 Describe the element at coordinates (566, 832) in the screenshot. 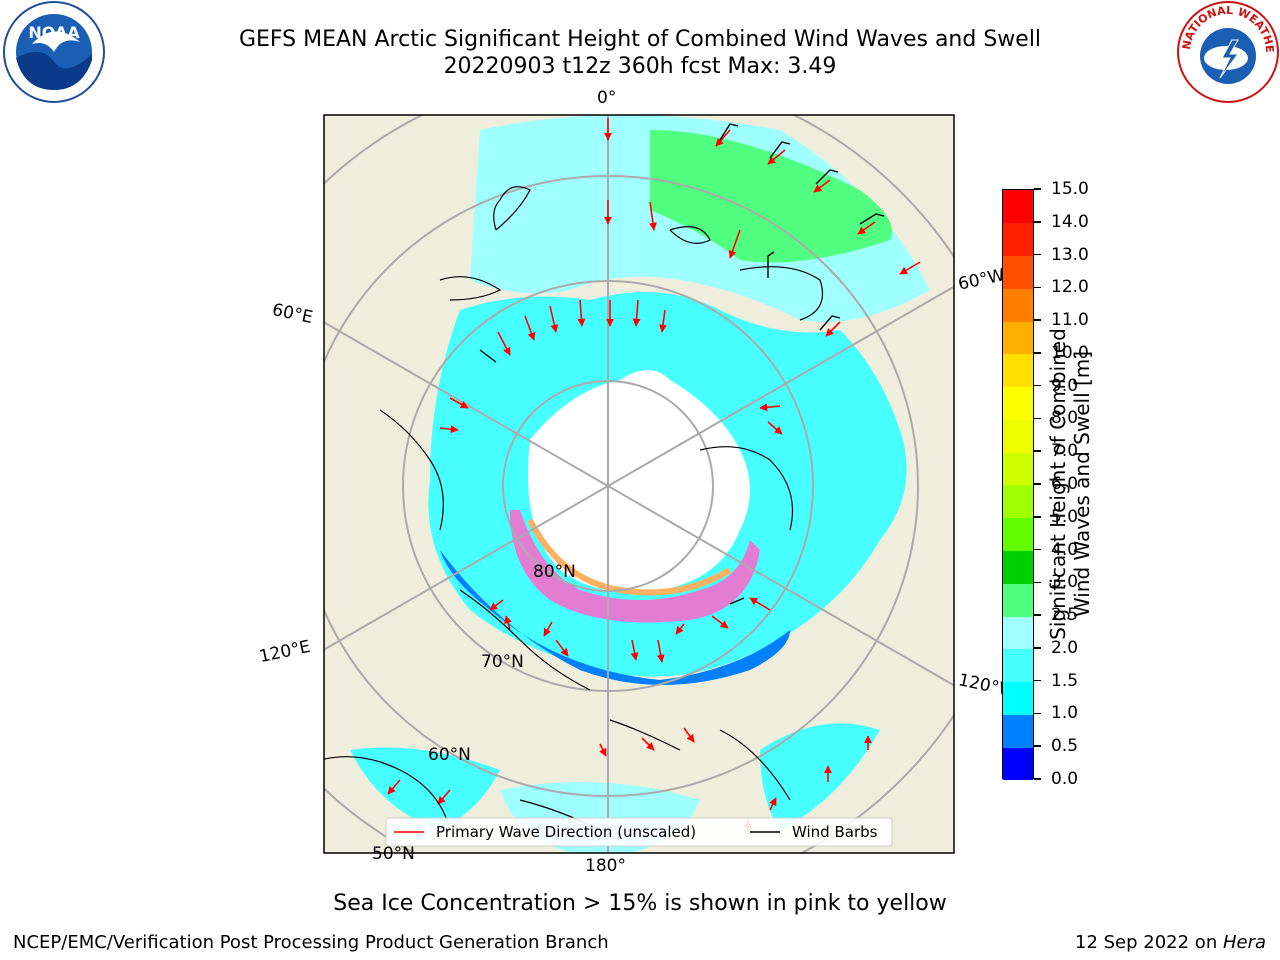

I see `legend-wave-label: Primary Wave Direction (unscaled)` at that location.